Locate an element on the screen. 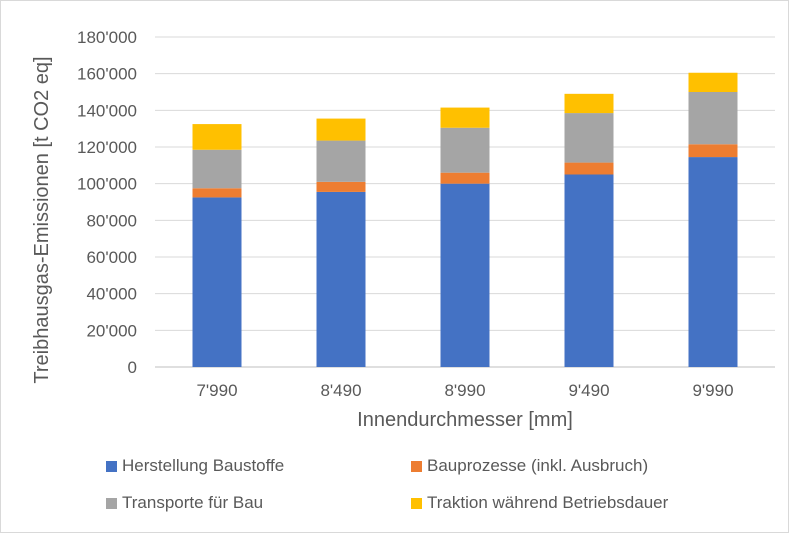  legend-label: Herstellung Baustoffe is located at coordinates (203, 465).